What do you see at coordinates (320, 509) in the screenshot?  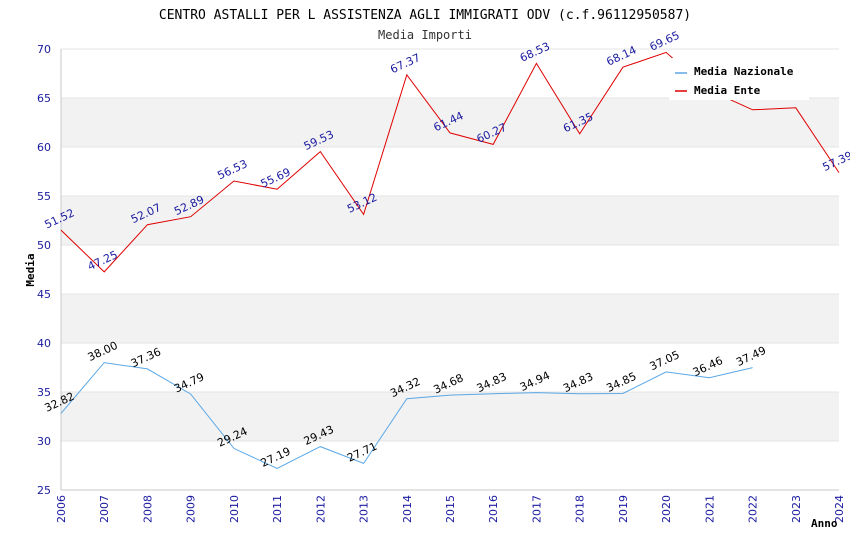 I see `x-tick-label: 2012` at bounding box center [320, 509].